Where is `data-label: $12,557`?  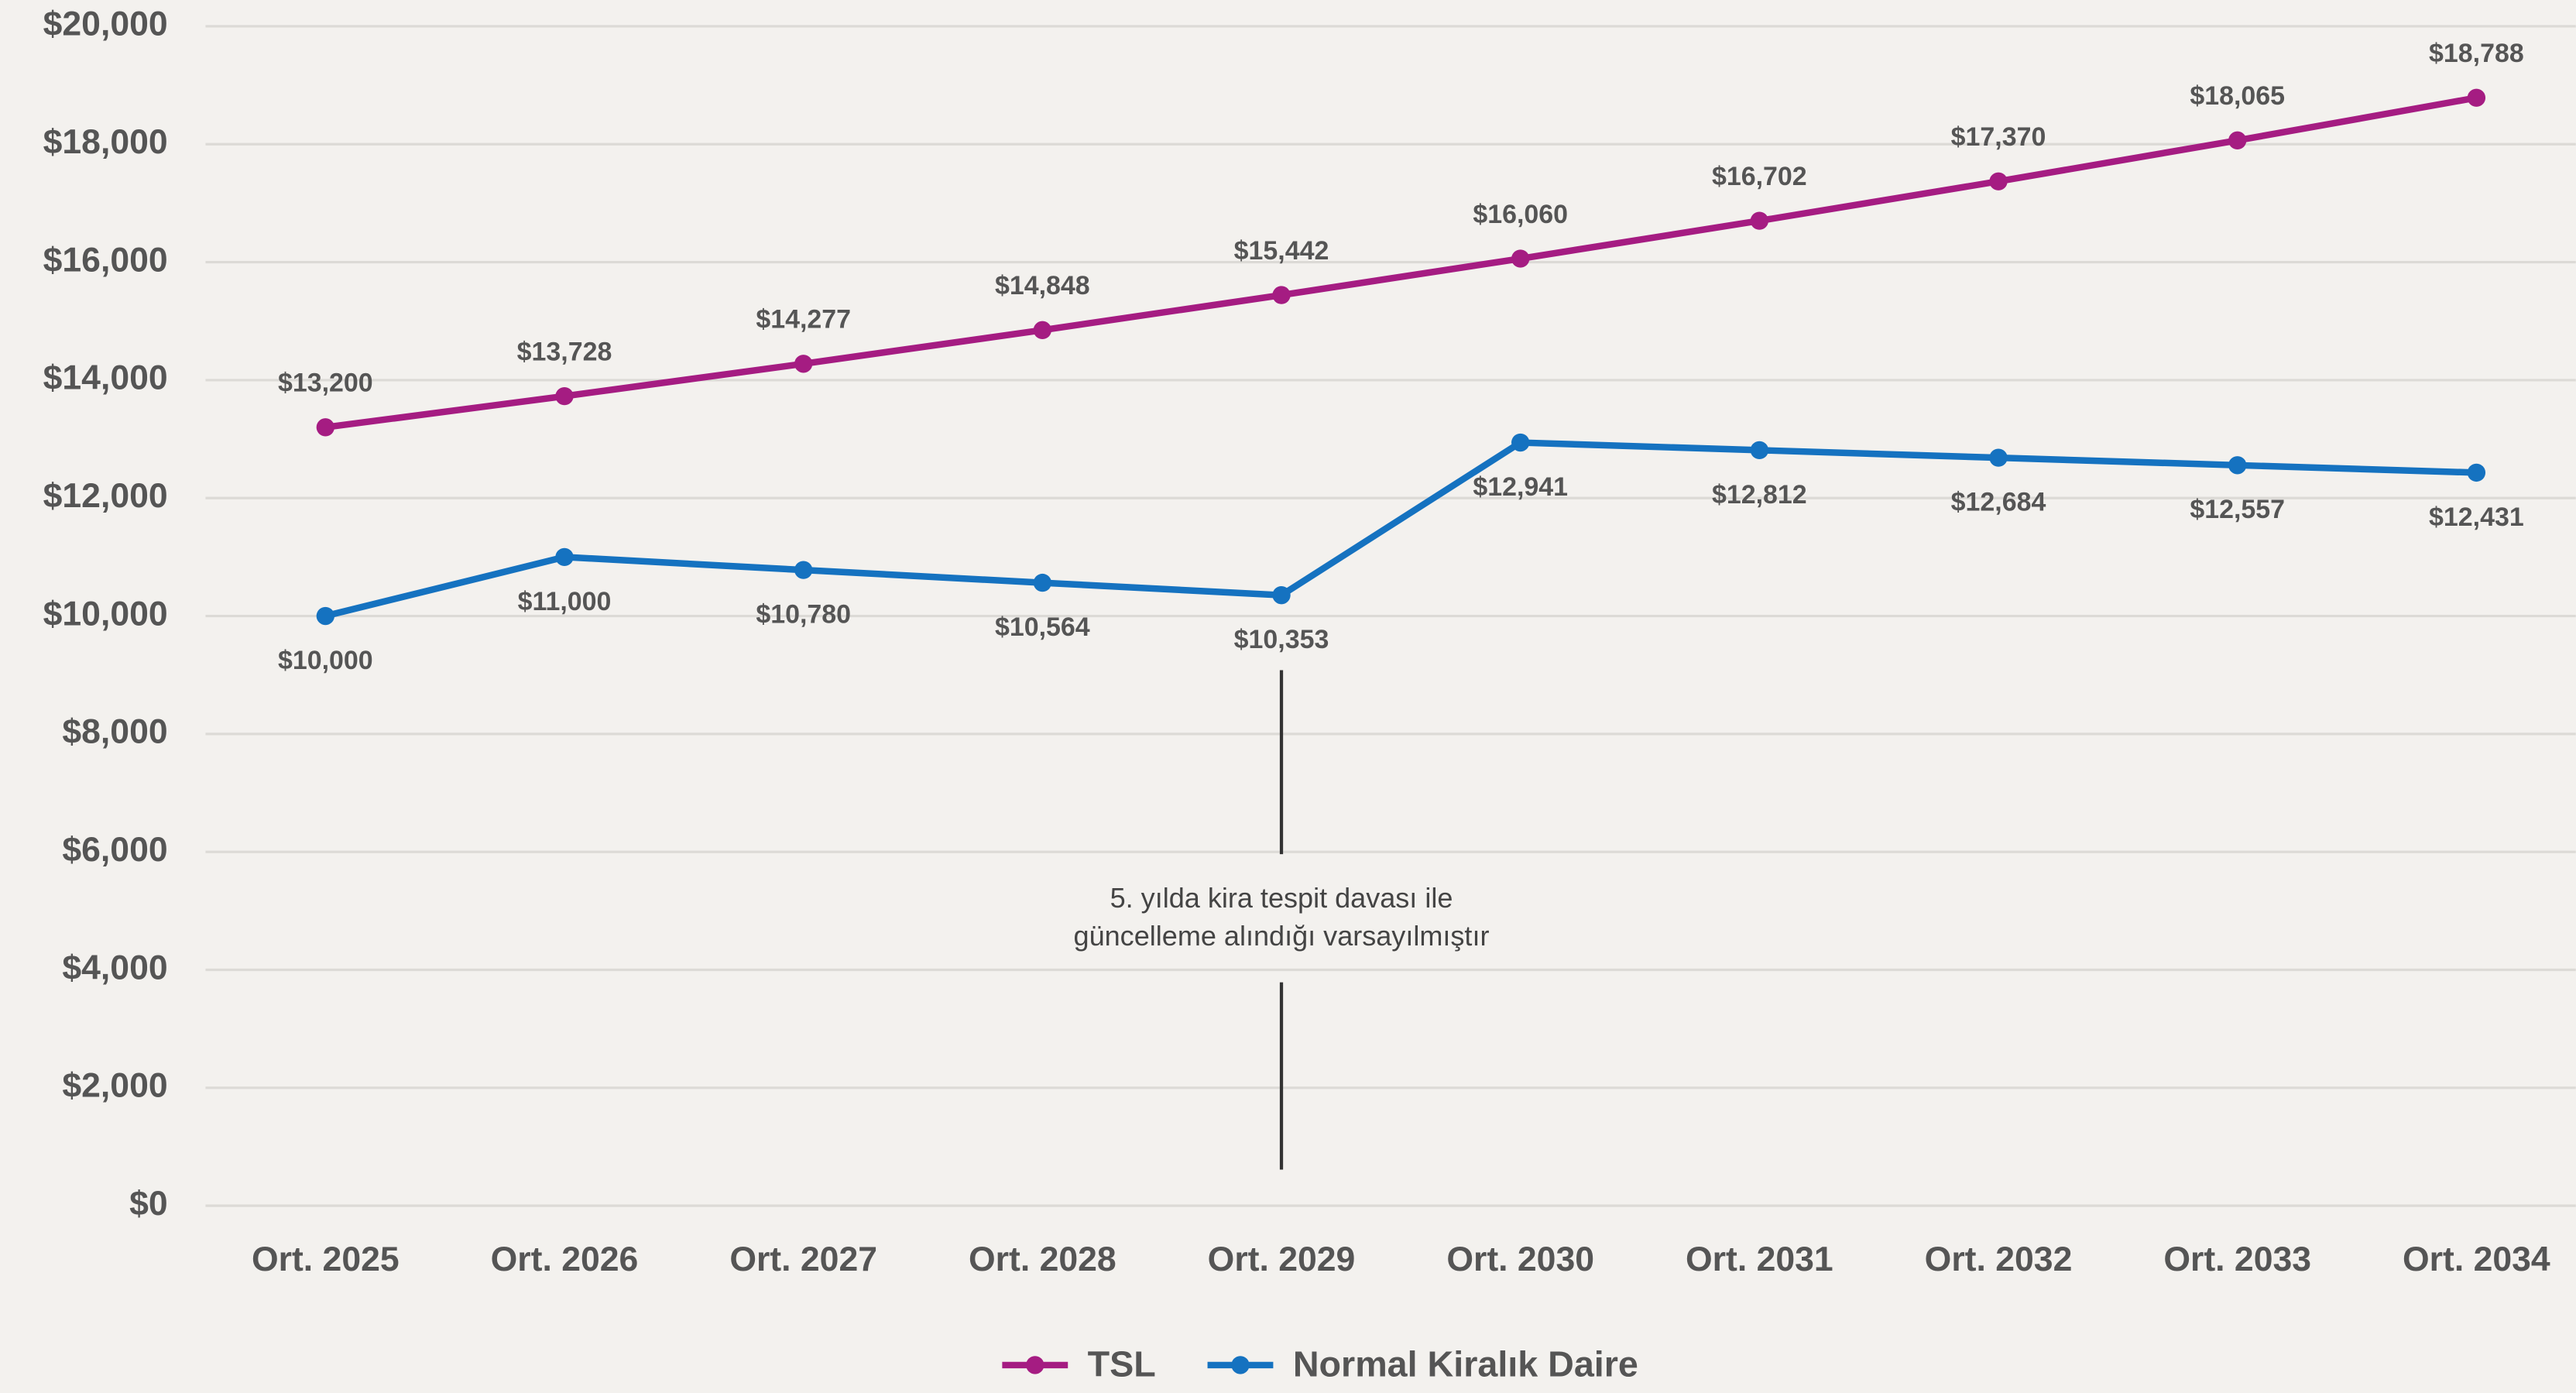
data-label: $12,557 is located at coordinates (2237, 509).